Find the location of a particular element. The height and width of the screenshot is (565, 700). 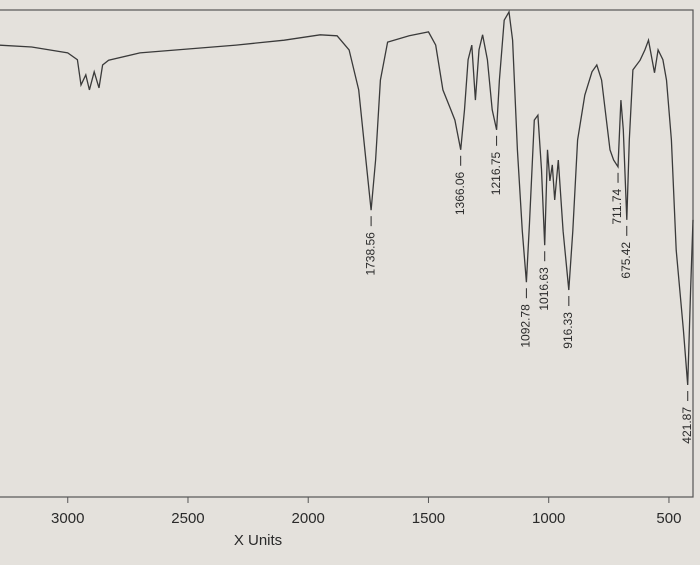

peak-label: 421.87 is located at coordinates (687, 425).